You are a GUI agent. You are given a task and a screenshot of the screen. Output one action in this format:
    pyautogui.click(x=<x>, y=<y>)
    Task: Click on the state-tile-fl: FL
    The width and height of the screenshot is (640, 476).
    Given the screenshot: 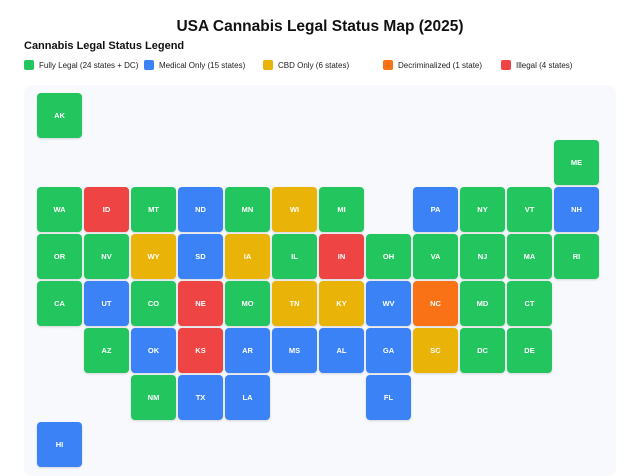 What is the action you would take?
    pyautogui.click(x=388, y=397)
    